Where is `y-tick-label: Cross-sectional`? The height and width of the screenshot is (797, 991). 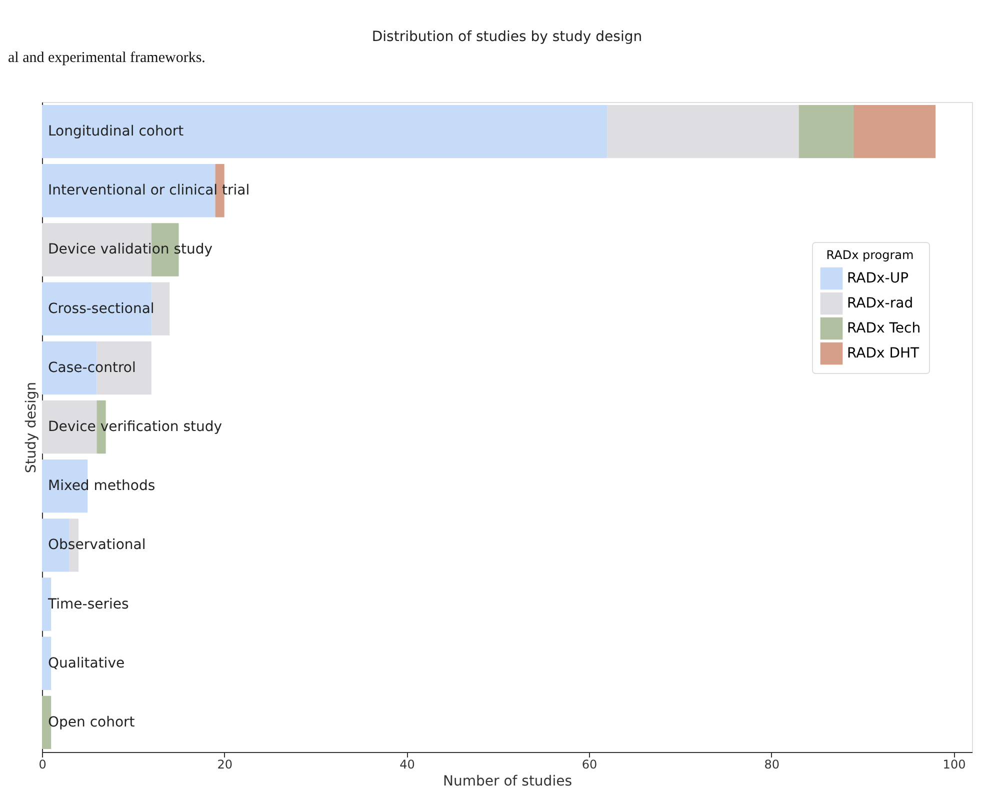
y-tick-label: Cross-sectional is located at coordinates (101, 308).